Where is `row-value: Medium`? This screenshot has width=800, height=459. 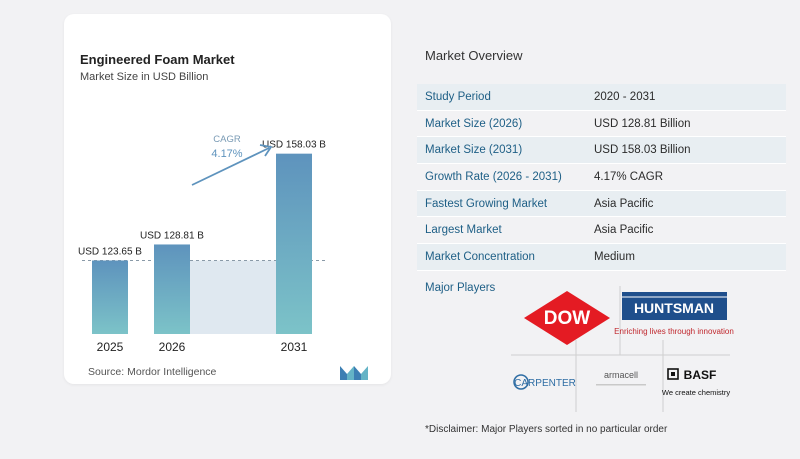 row-value: Medium is located at coordinates (614, 256).